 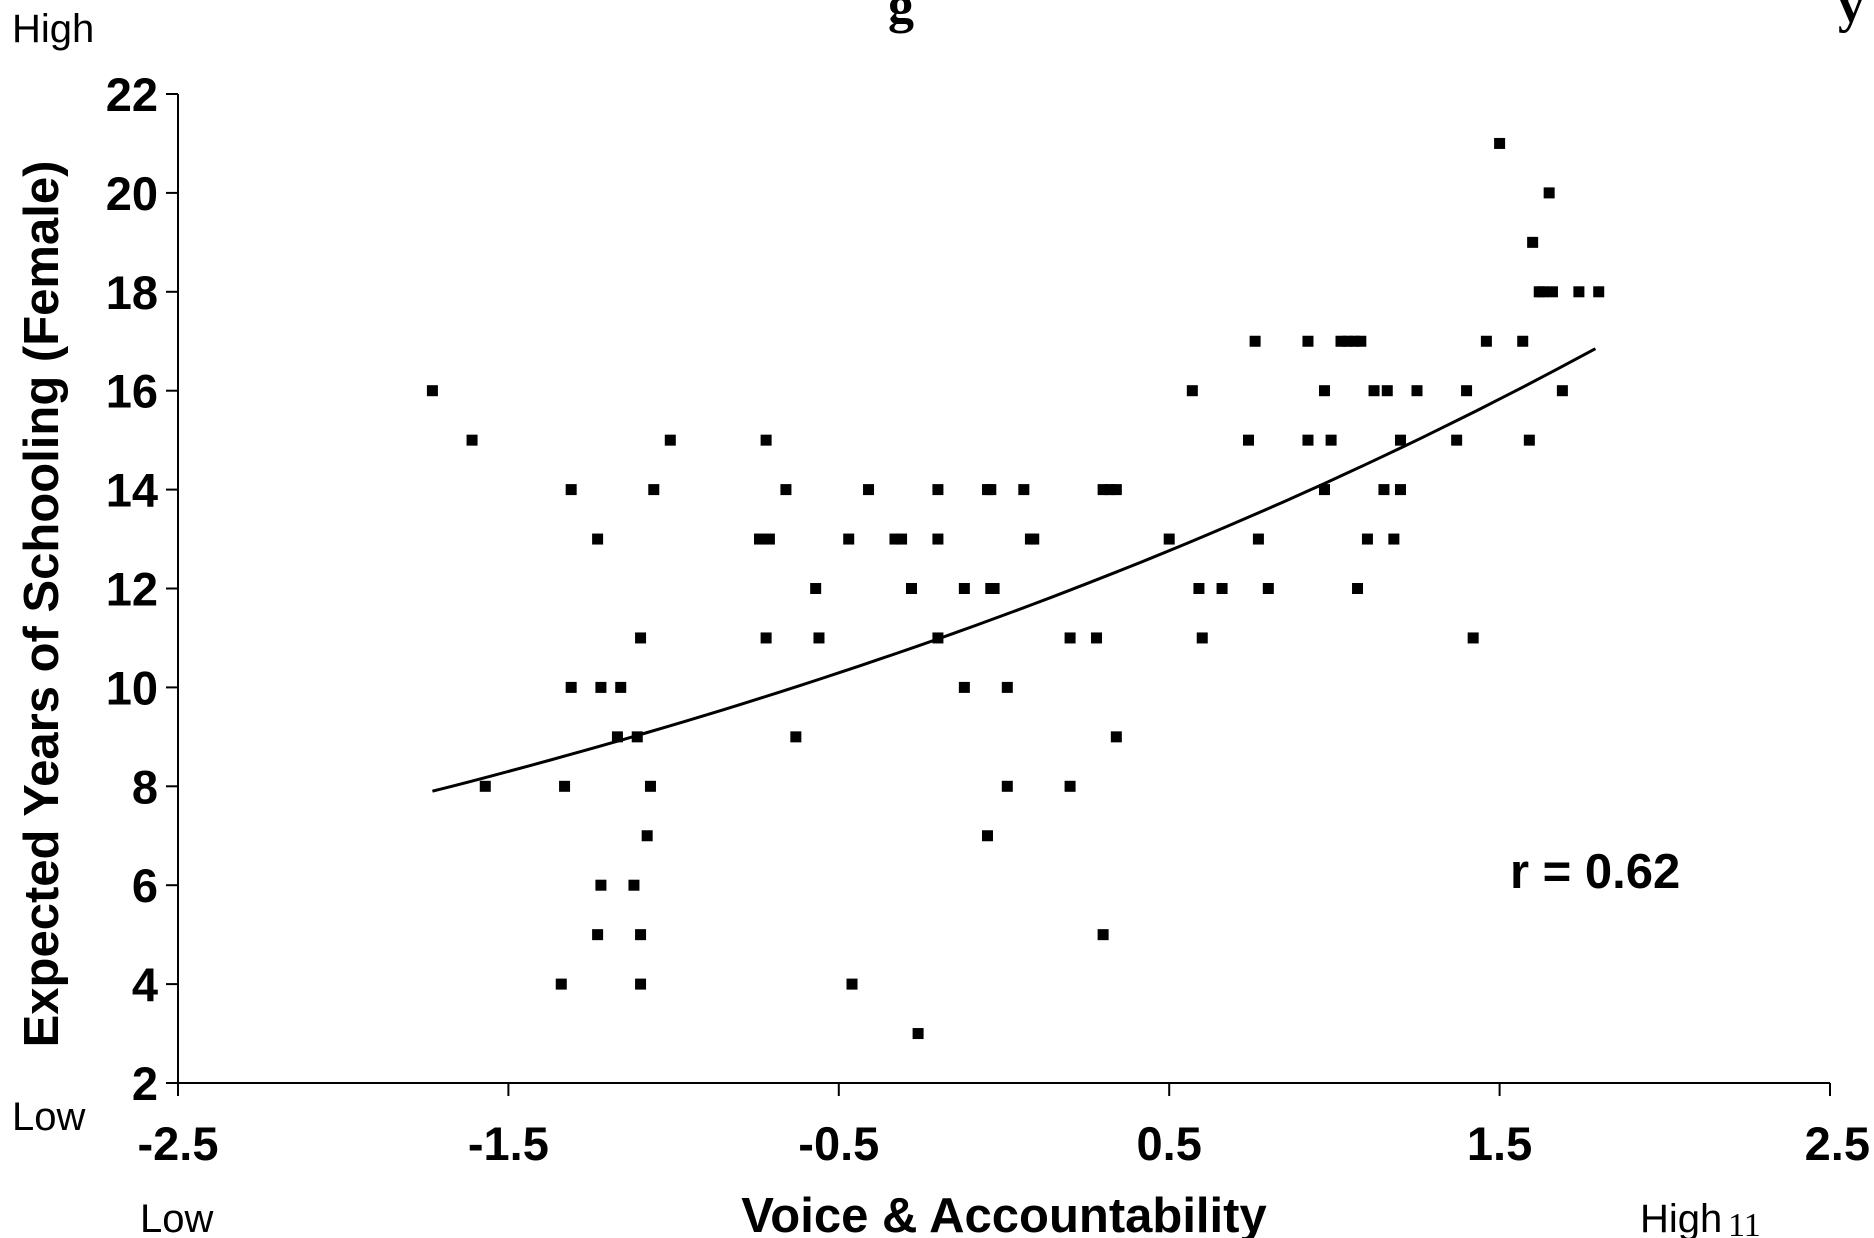 What do you see at coordinates (132, 193) in the screenshot?
I see `y-tick-label: 20` at bounding box center [132, 193].